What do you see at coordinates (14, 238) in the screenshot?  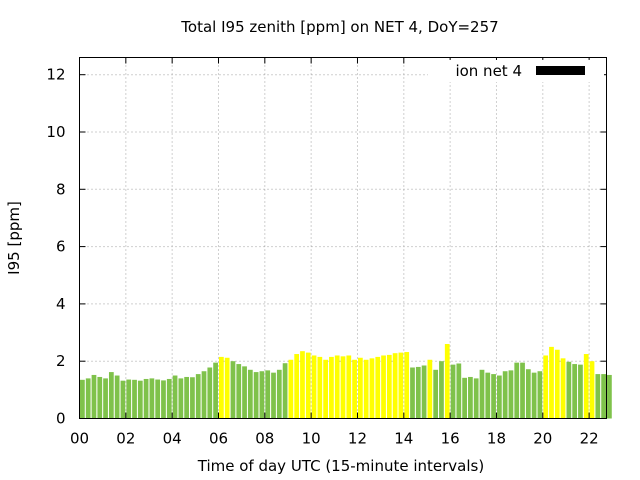 I see `y-axis-label: I95 [ppm]` at bounding box center [14, 238].